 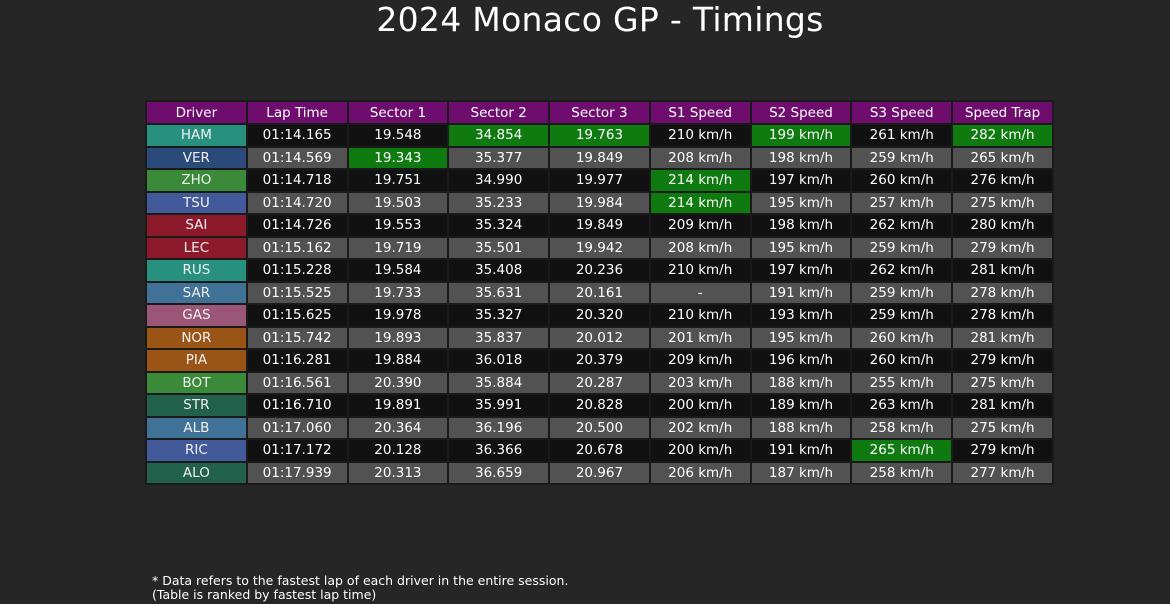 What do you see at coordinates (398, 427) in the screenshot?
I see `sector-1-cell: 20.364` at bounding box center [398, 427].